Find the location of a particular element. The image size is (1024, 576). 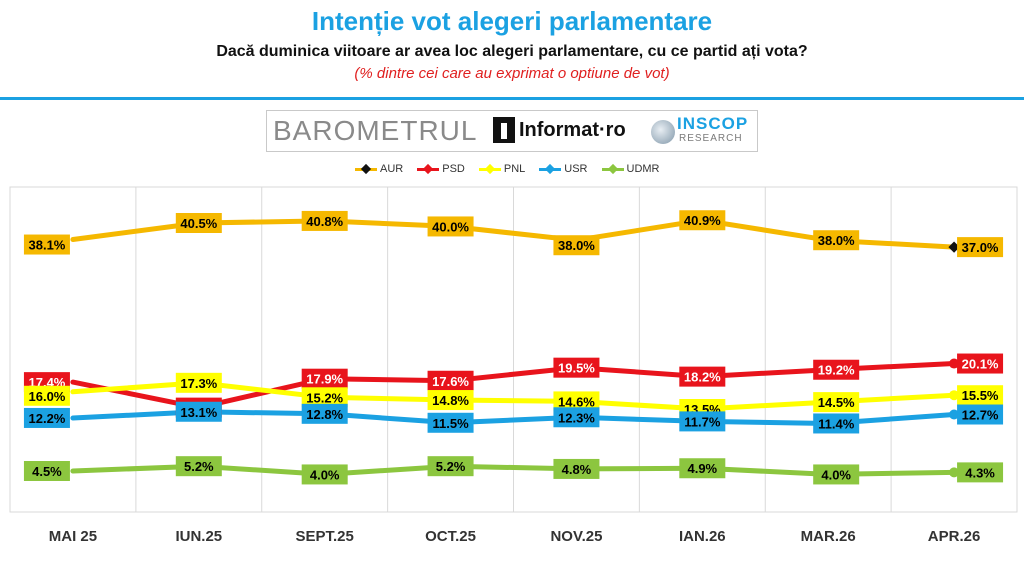

data-label-text: 15.5% is located at coordinates (980, 395).